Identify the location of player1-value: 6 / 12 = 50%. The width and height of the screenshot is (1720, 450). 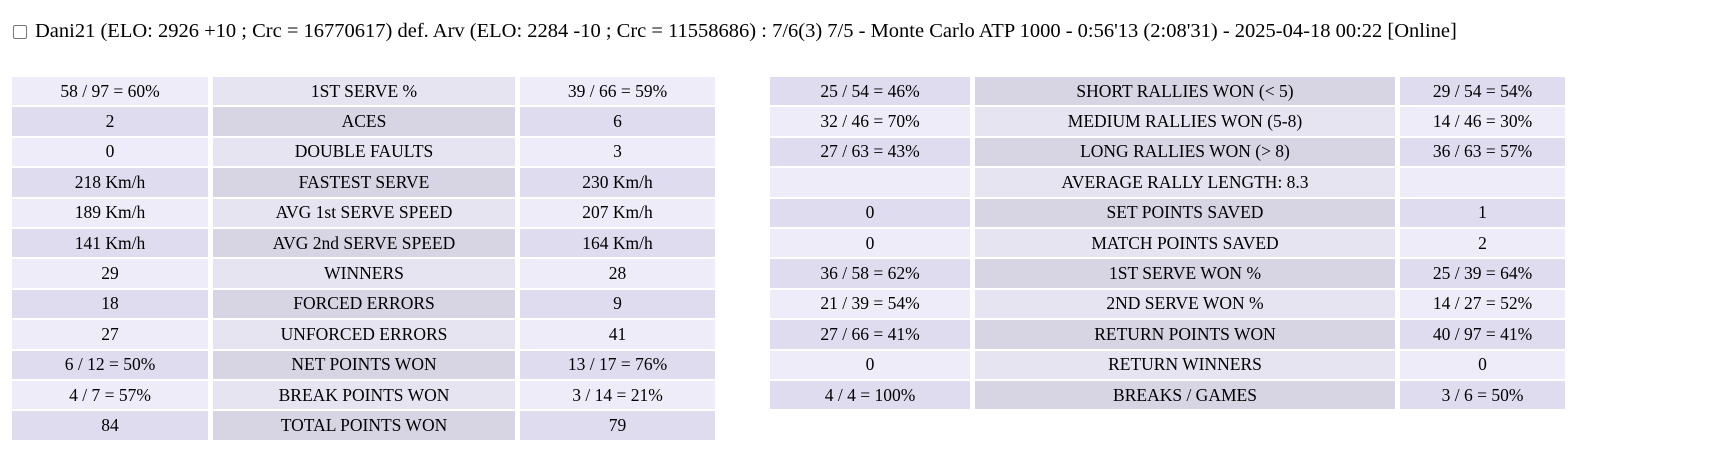
(110, 364).